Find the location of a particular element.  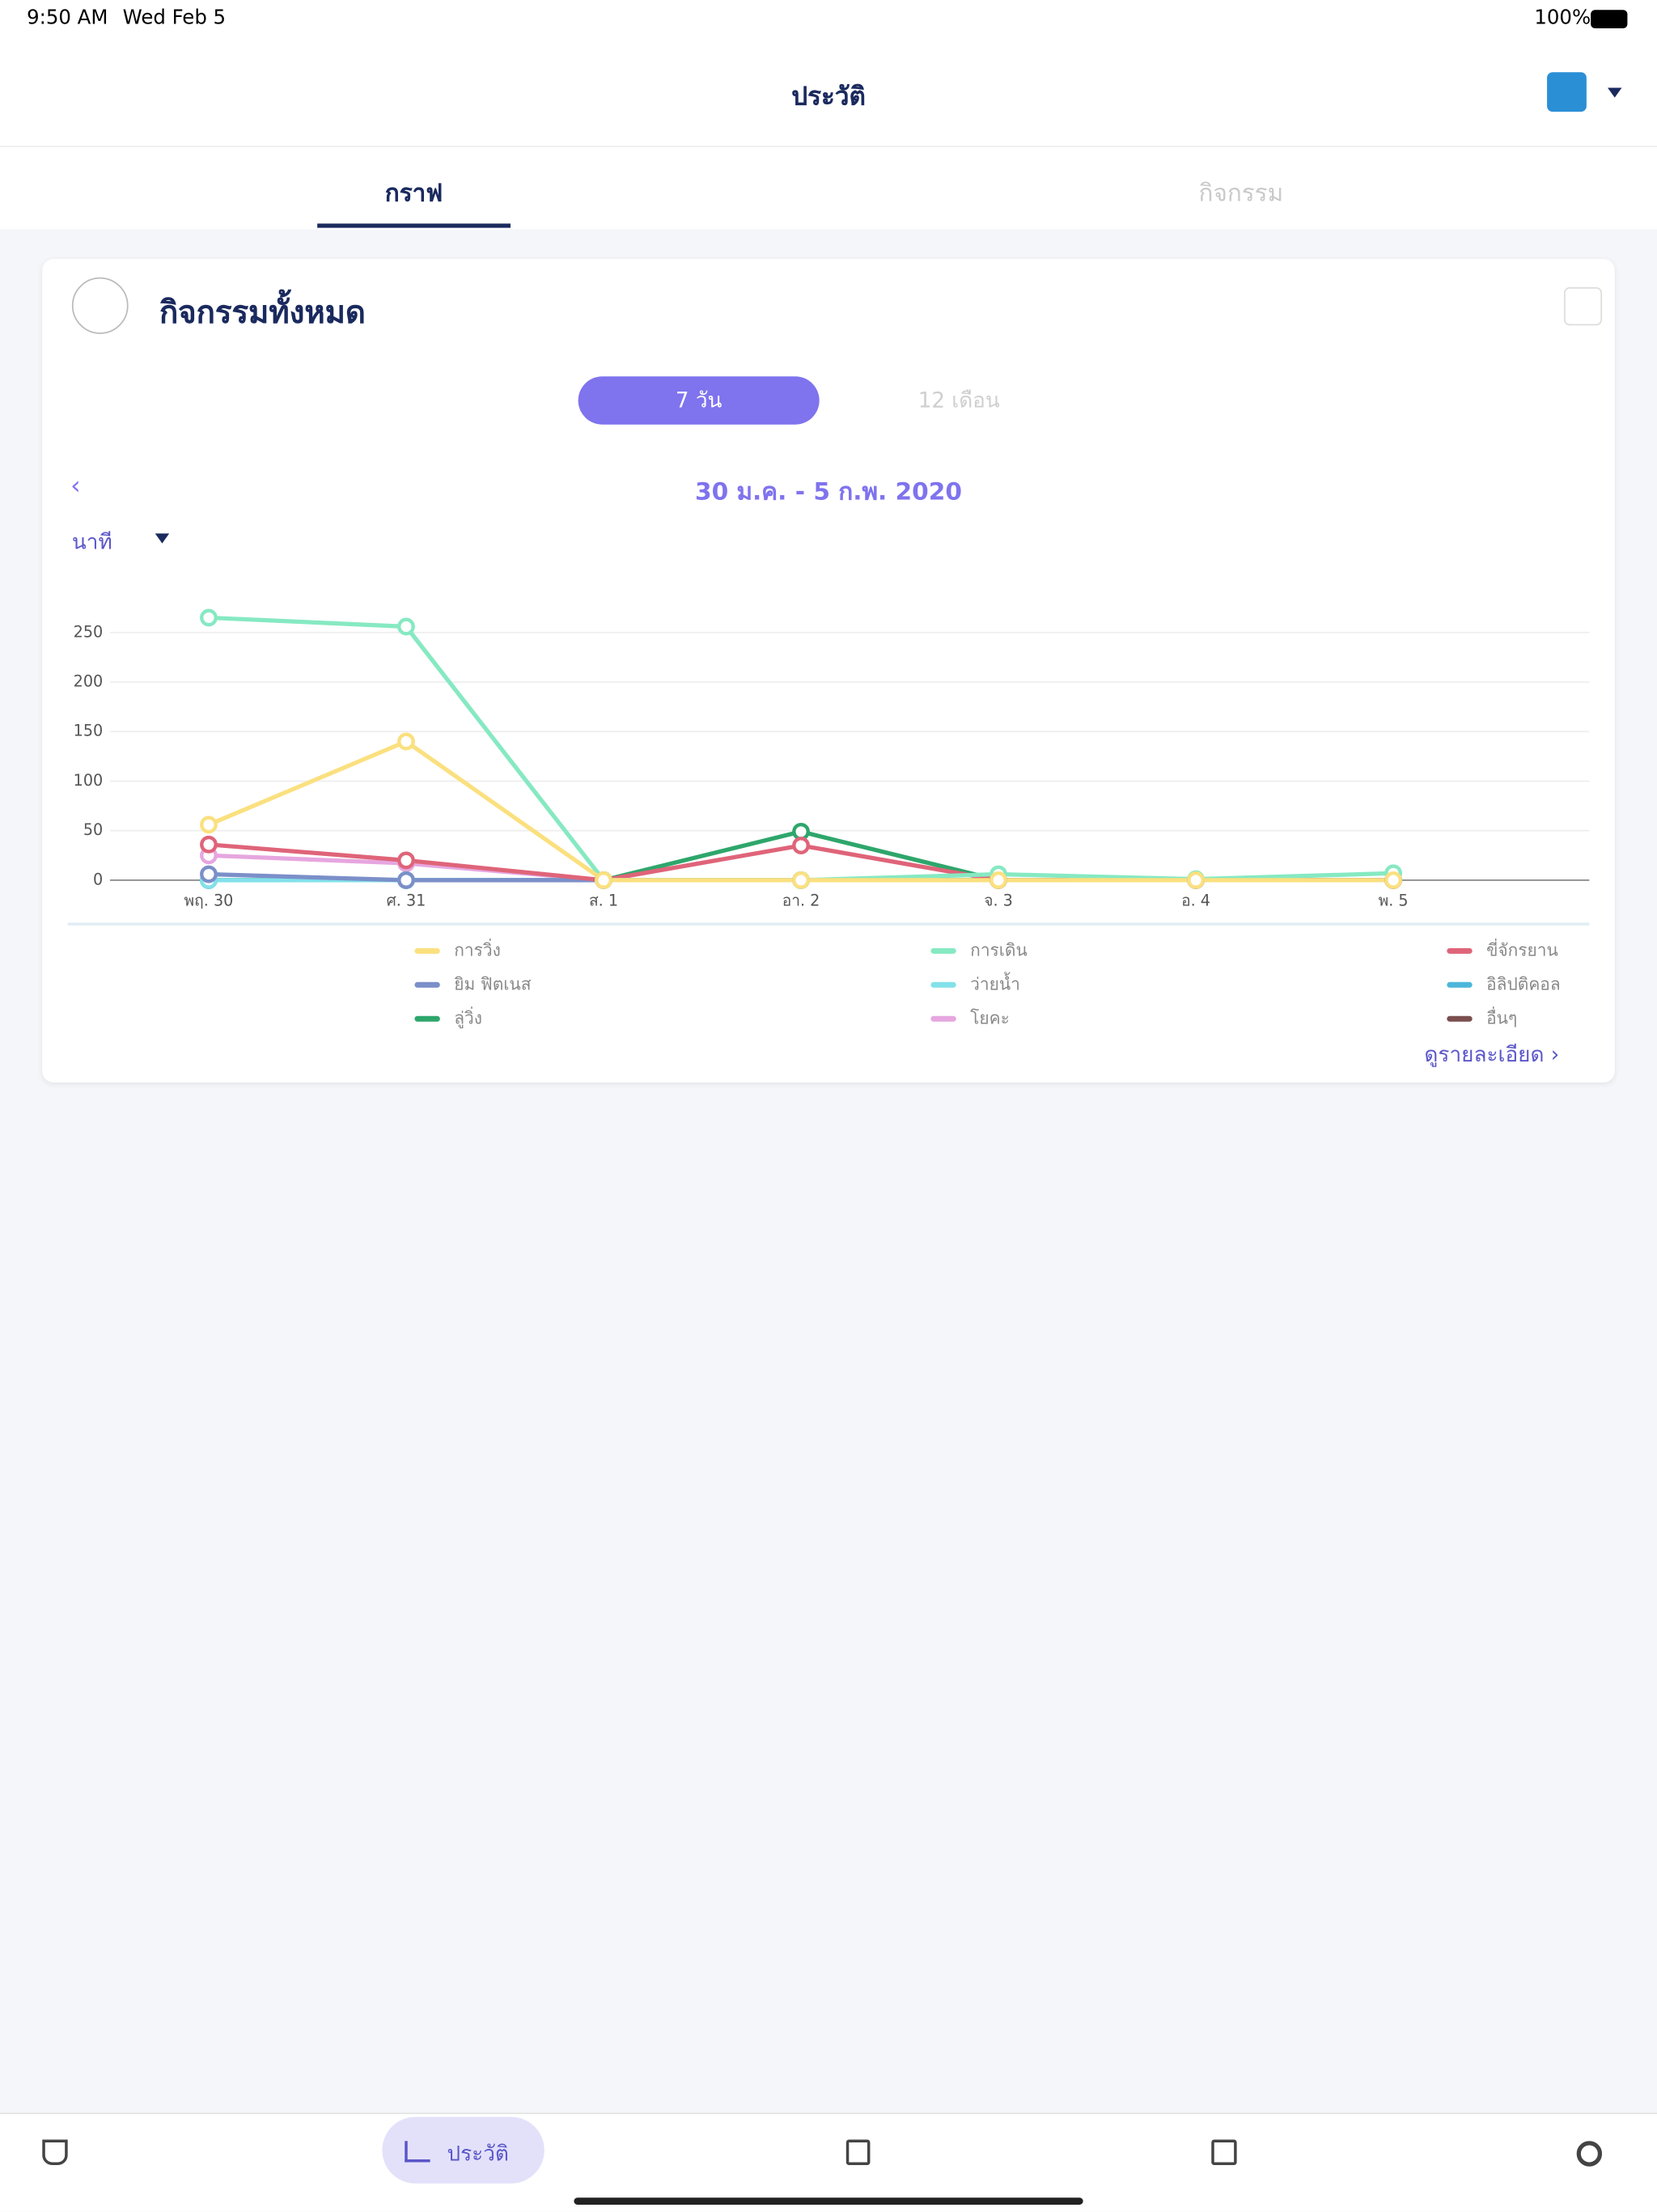

legend-label: ขี่จักรยาน is located at coordinates (1522, 949).